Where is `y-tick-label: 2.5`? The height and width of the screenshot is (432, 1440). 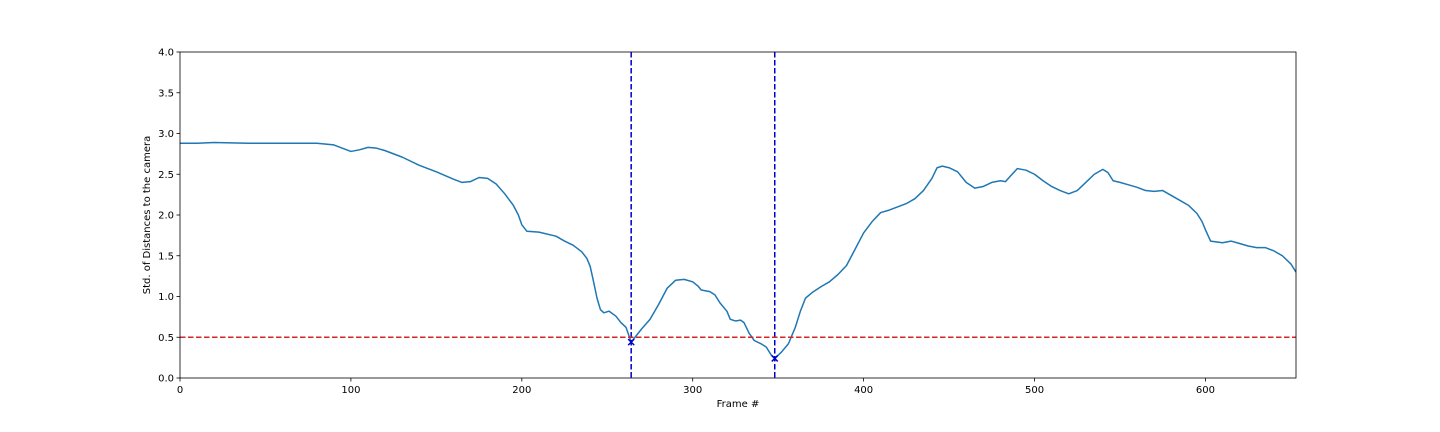 y-tick-label: 2.5 is located at coordinates (166, 175).